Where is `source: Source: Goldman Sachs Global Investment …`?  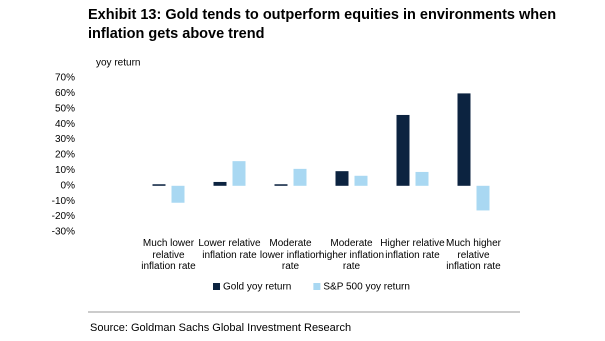 source: Source: Goldman Sachs Global Investment … is located at coordinates (220, 328).